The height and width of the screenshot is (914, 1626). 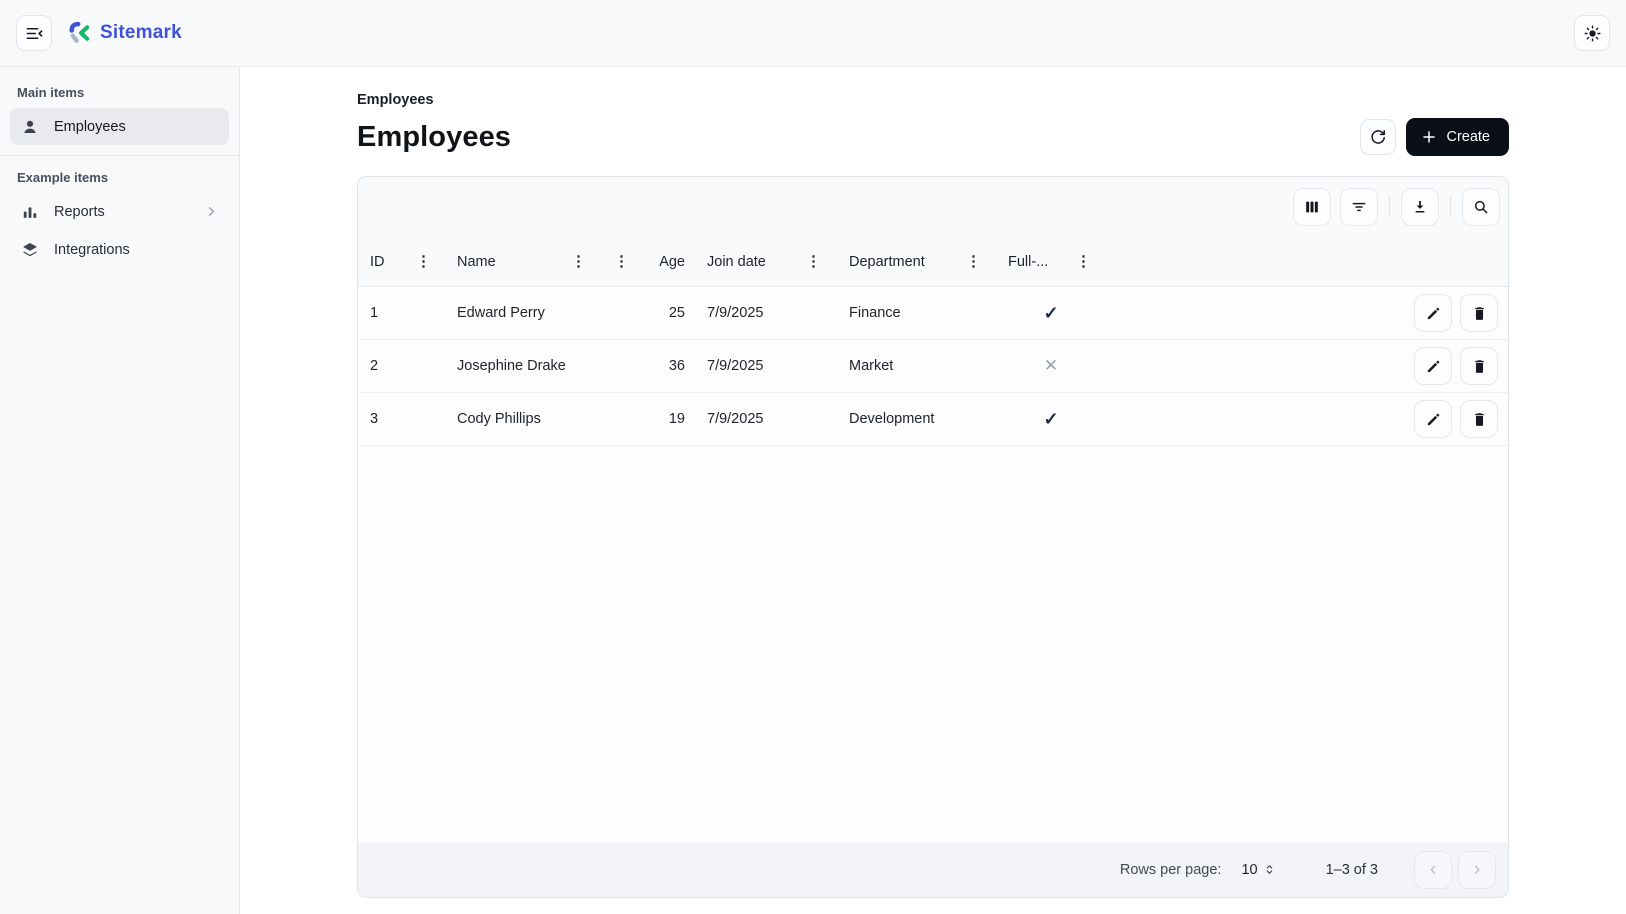 I want to click on pagination-range: 1–3 of 3, so click(x=1351, y=869).